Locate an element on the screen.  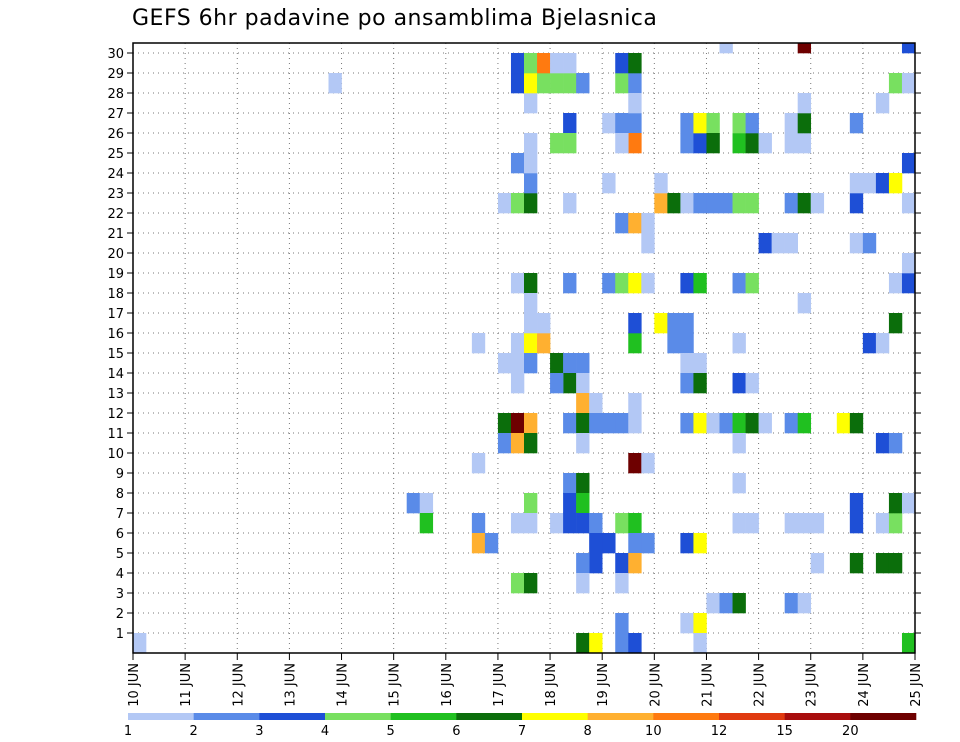
y-tick-label: 13 is located at coordinates (115, 394).